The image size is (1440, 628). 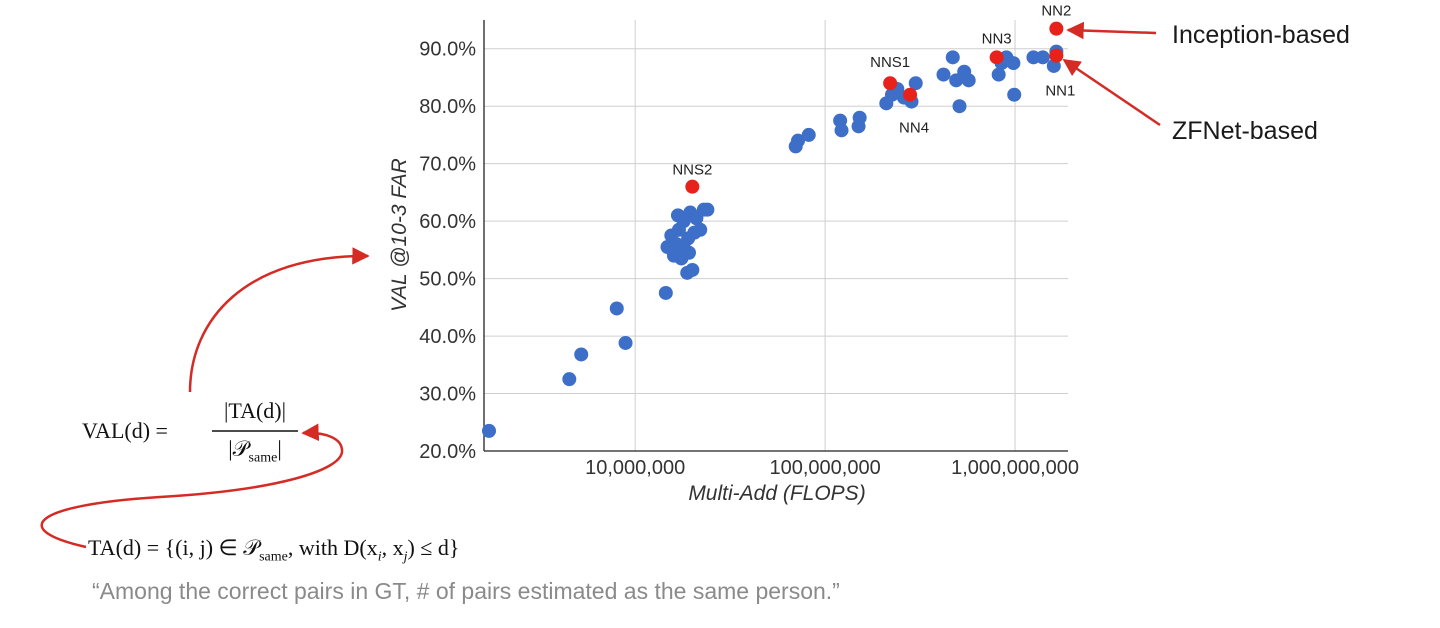 I want to click on y-tick-label: 40.0%, so click(x=447, y=337).